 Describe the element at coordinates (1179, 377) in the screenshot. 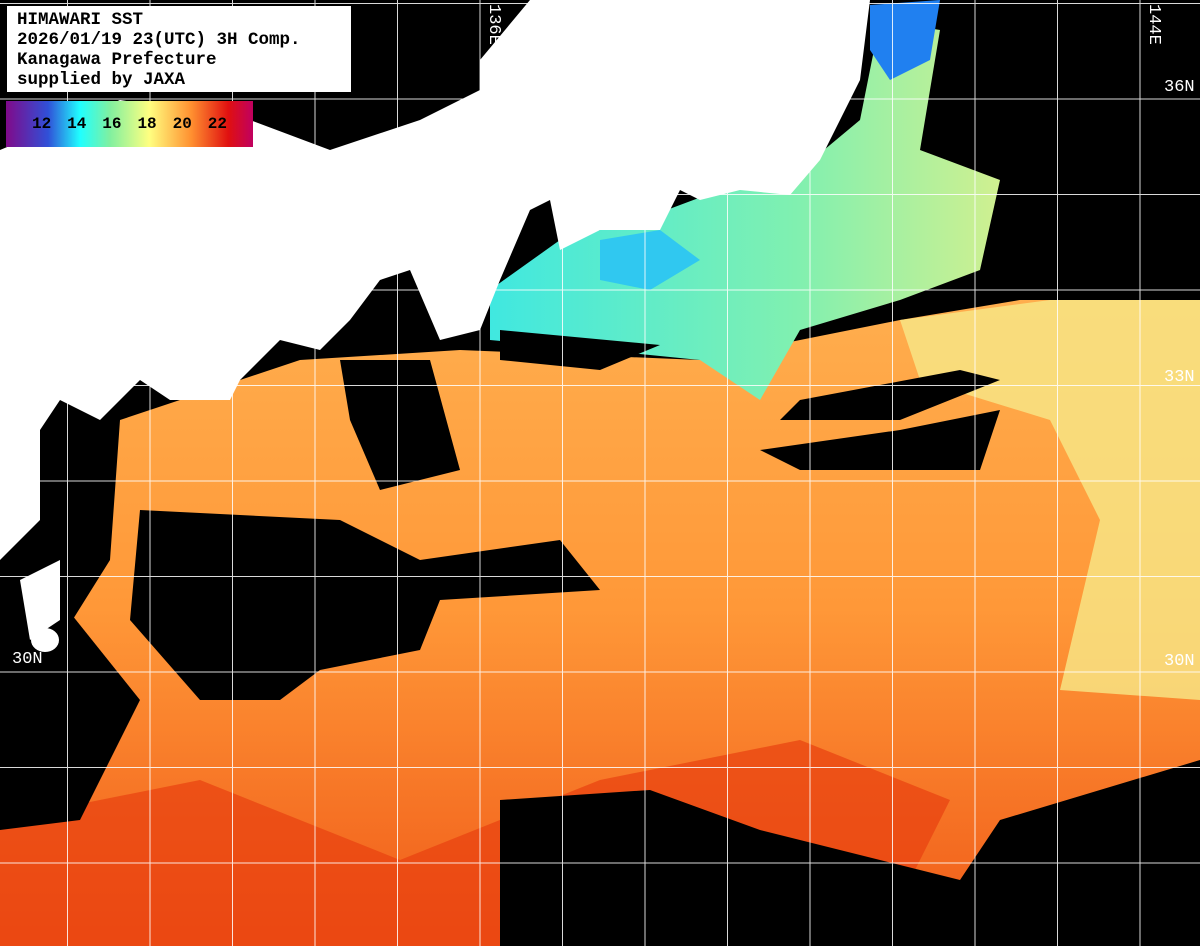

I see `lat-label-33n-right: 33N` at that location.